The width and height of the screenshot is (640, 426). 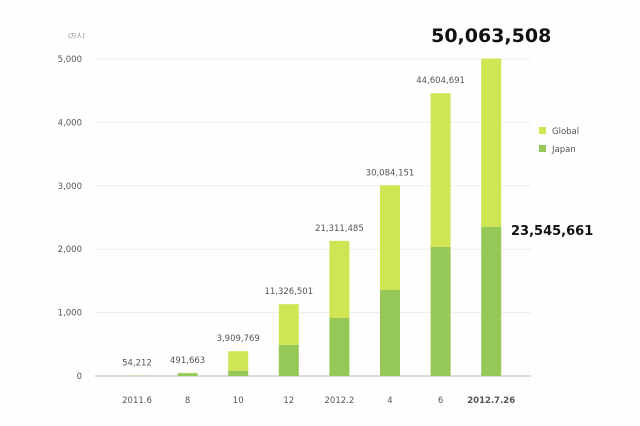 I want to click on y-tick-label: 4,000, so click(x=70, y=123).